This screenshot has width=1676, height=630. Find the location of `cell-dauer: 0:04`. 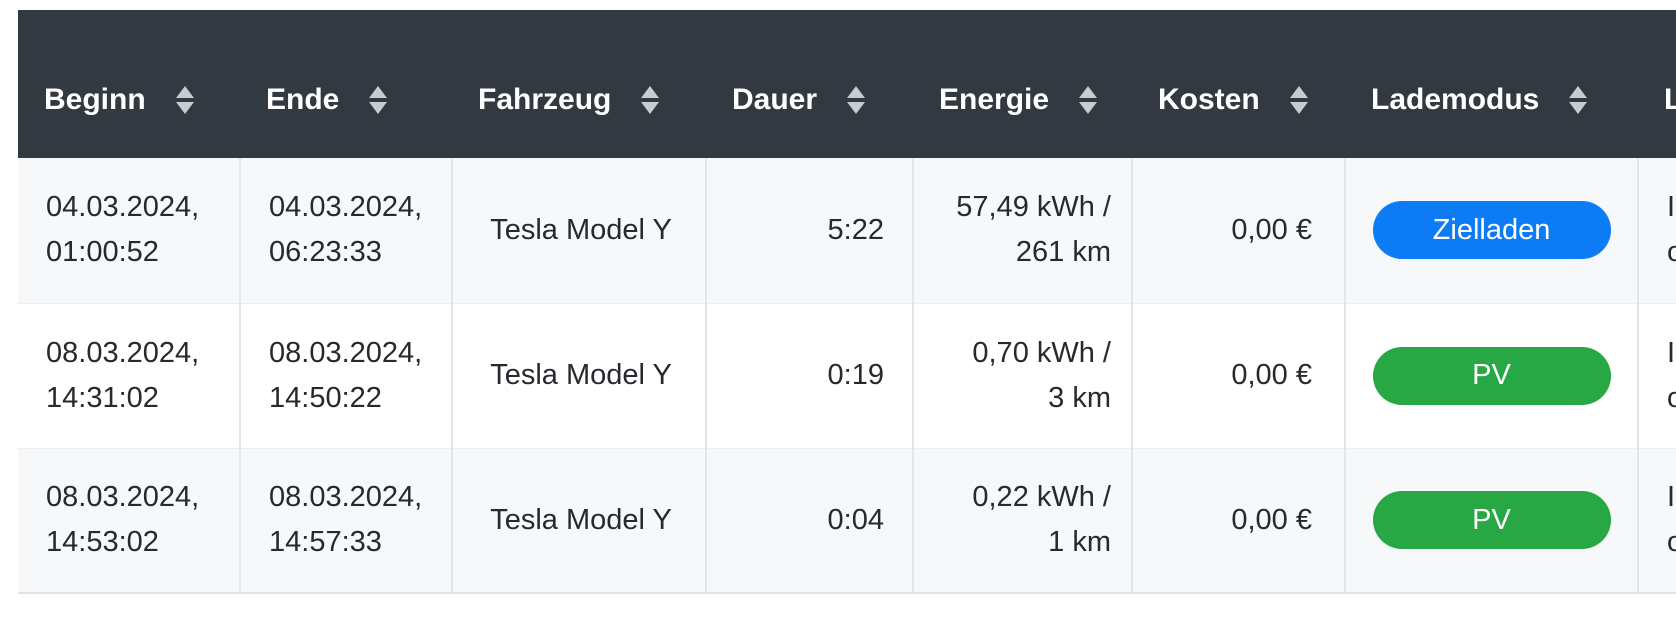

cell-dauer: 0:04 is located at coordinates (809, 520).